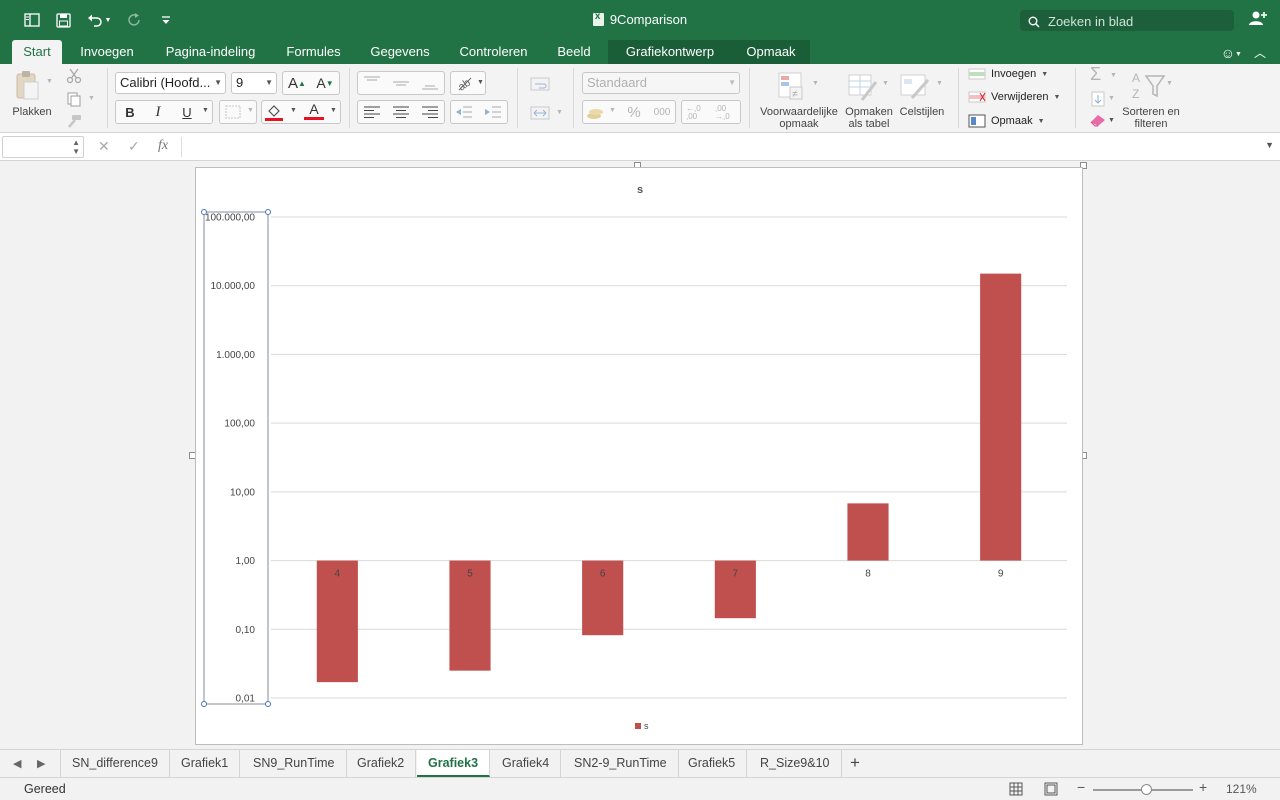 The height and width of the screenshot is (800, 1280). Describe the element at coordinates (400, 51) in the screenshot. I see `tab-gegevens: Gegevens` at that location.